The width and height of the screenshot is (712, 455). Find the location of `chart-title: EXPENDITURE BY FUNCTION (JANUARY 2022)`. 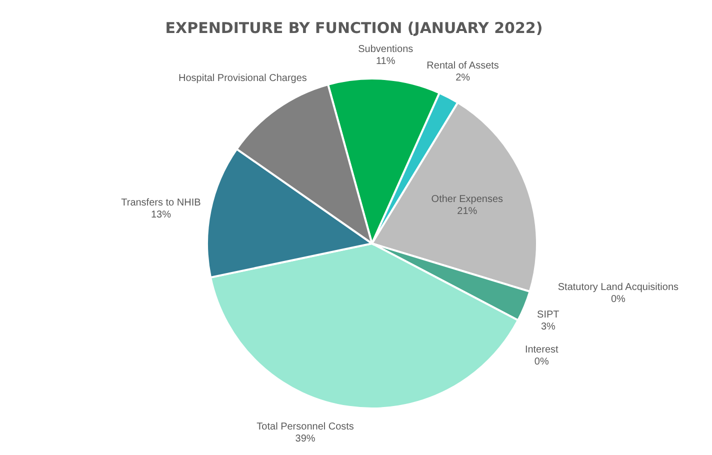

chart-title: EXPENDITURE BY FUNCTION (JANUARY 2022) is located at coordinates (354, 28).